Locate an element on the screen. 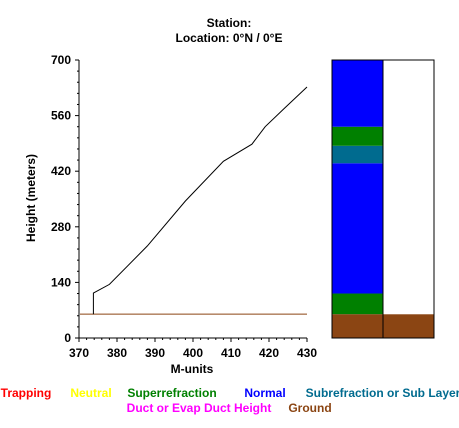  x-tick-label: 430 is located at coordinates (307, 353).